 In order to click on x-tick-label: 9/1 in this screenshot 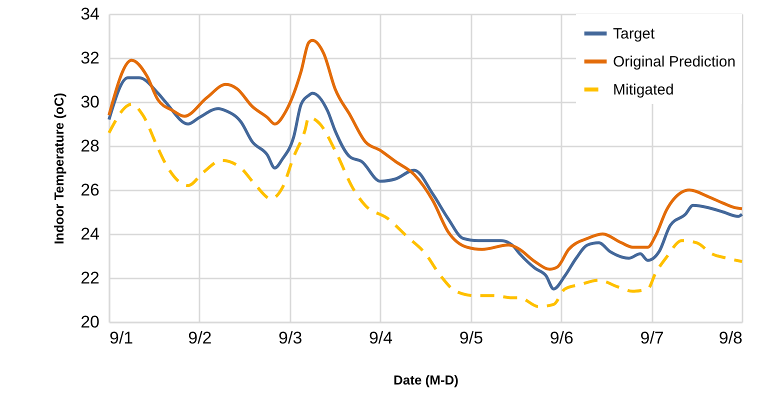, I will do `click(122, 338)`.